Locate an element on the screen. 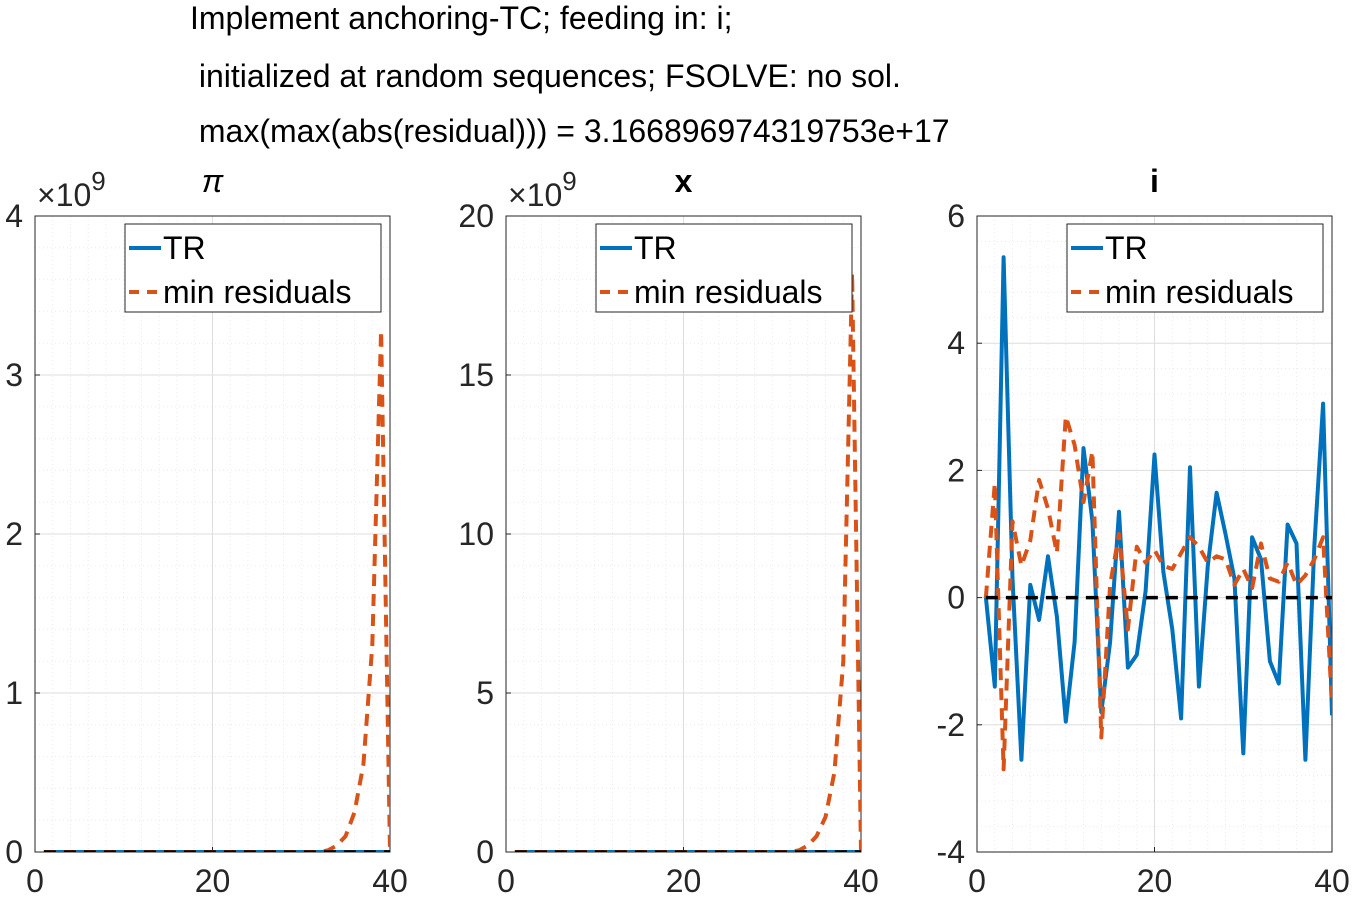  y-tick-label: 1 is located at coordinates (14, 693).